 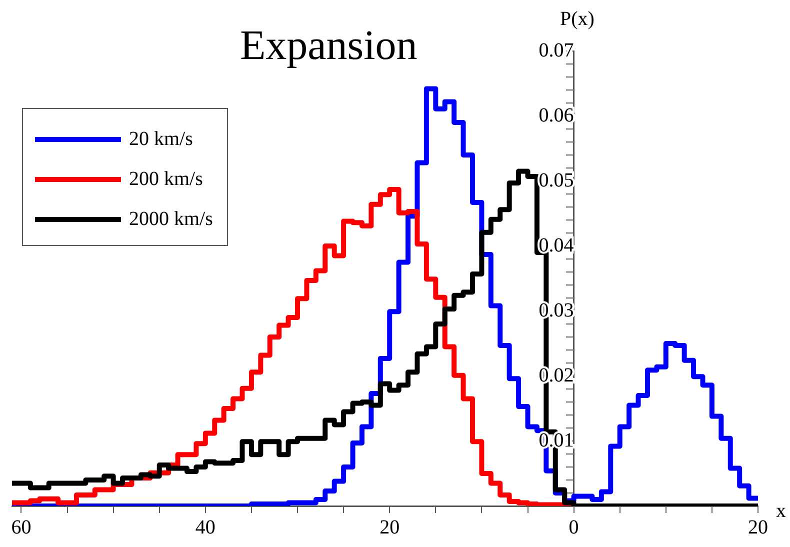 I want to click on legend-label: 200 km/s, so click(x=166, y=179).